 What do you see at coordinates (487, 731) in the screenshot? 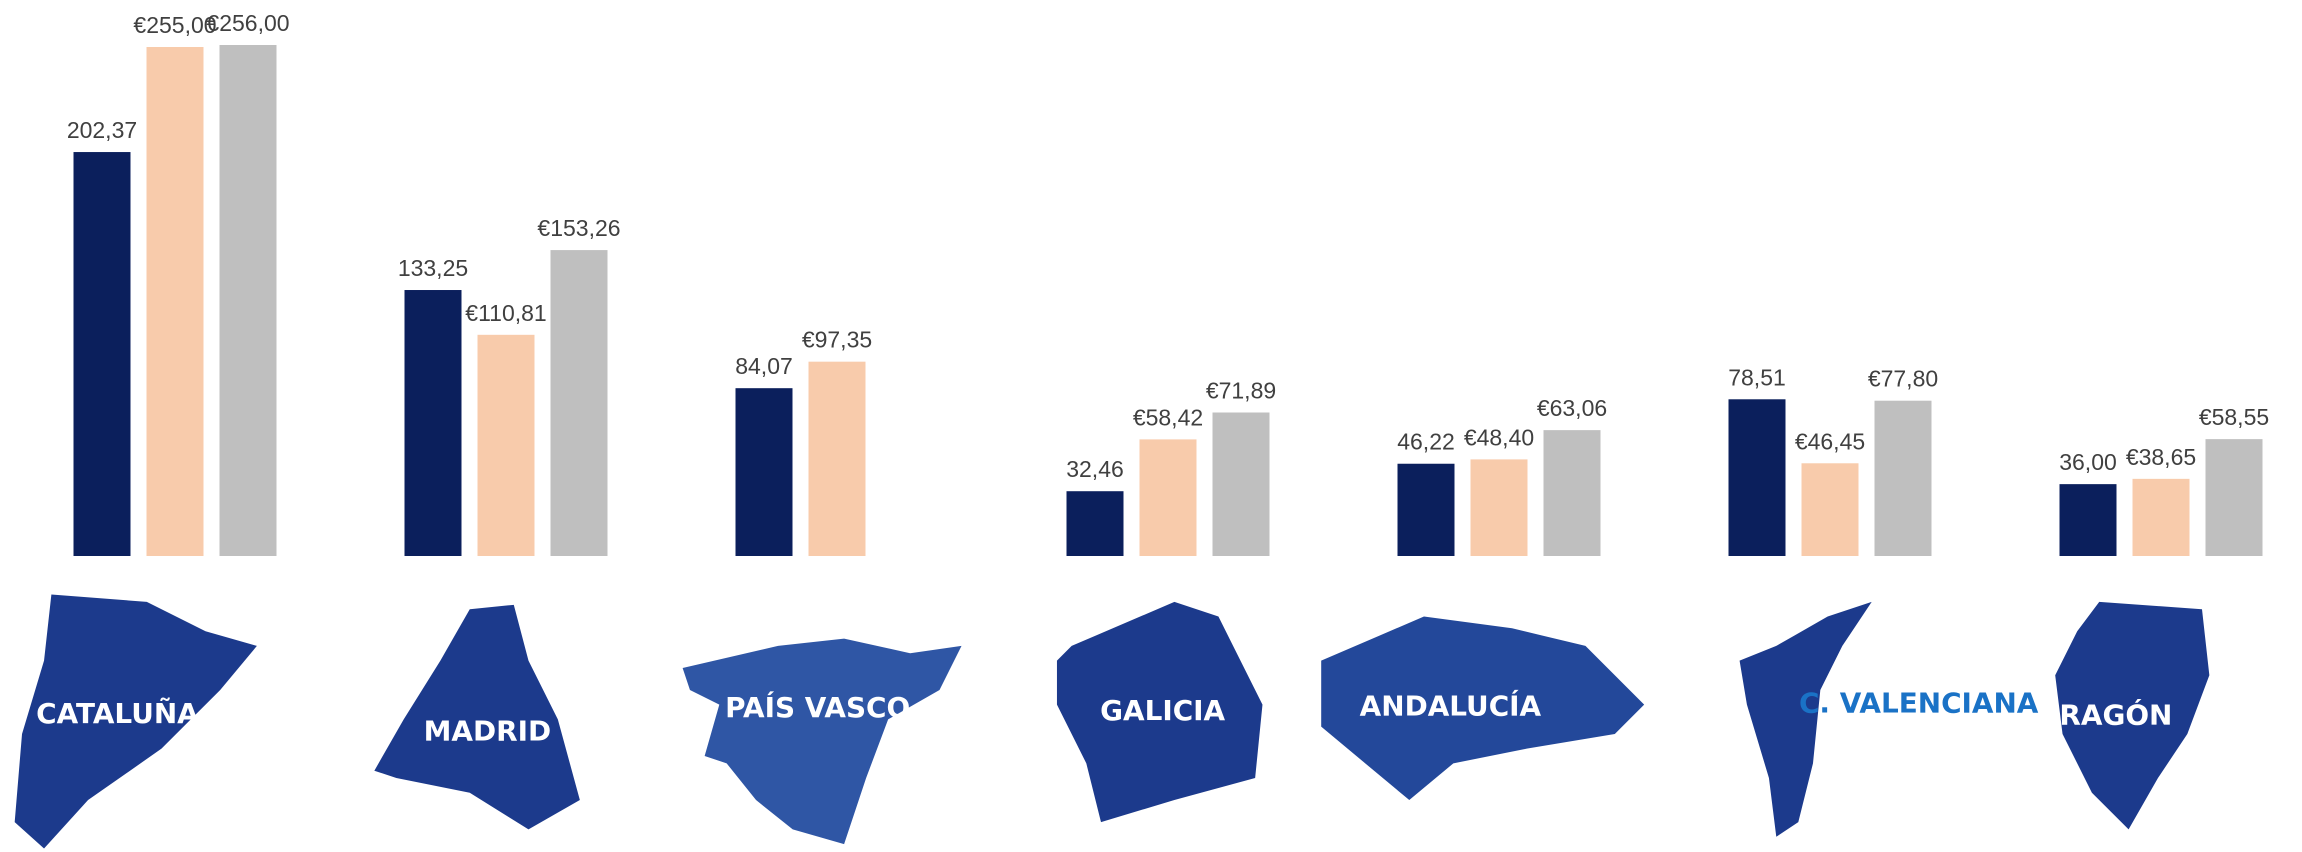
I see `region-label: MADRID` at bounding box center [487, 731].